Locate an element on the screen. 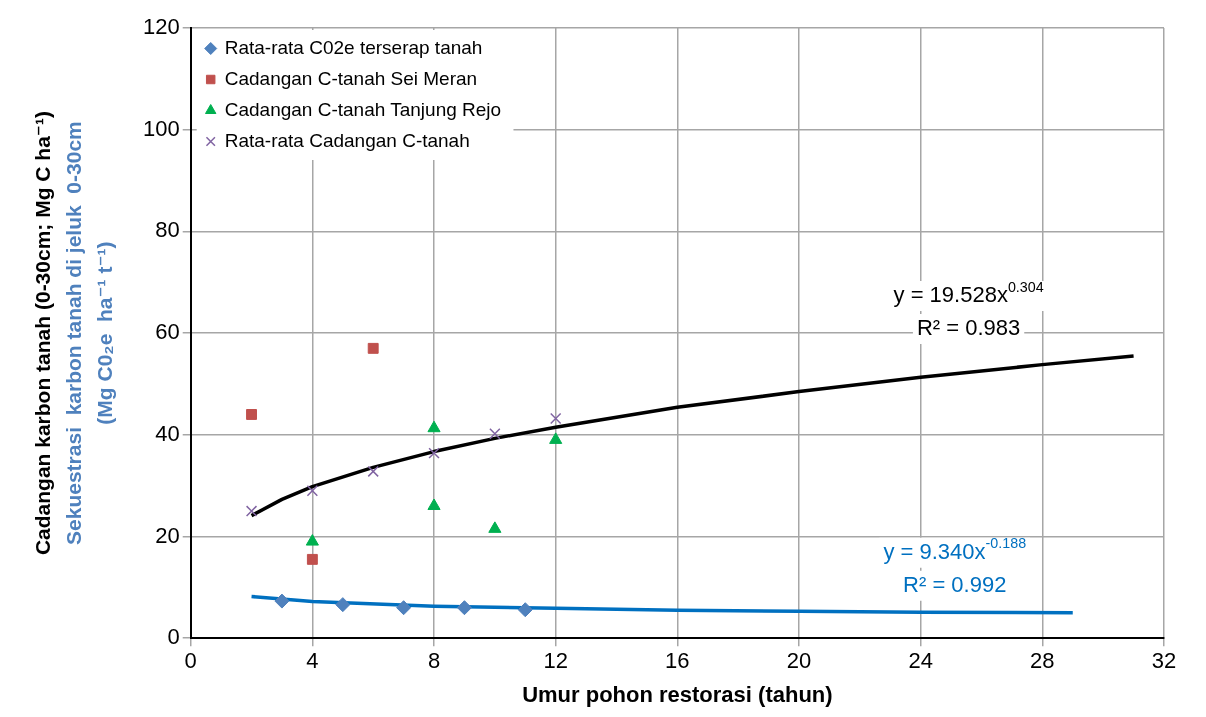 This screenshot has width=1206, height=717. x-tick-label: 16 is located at coordinates (677, 661).